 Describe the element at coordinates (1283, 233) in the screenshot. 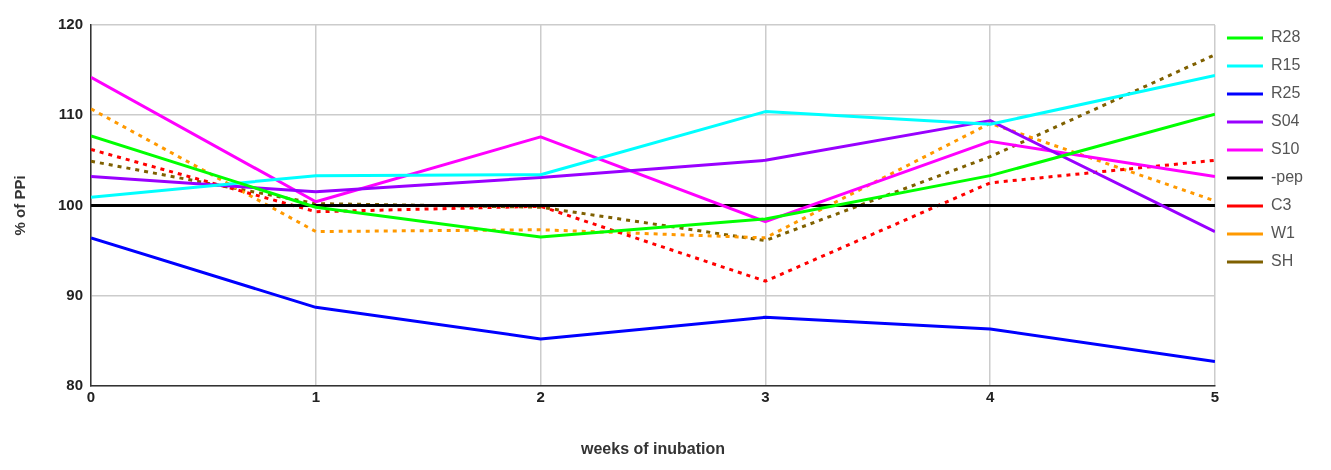

I see `legend-label: W1` at that location.